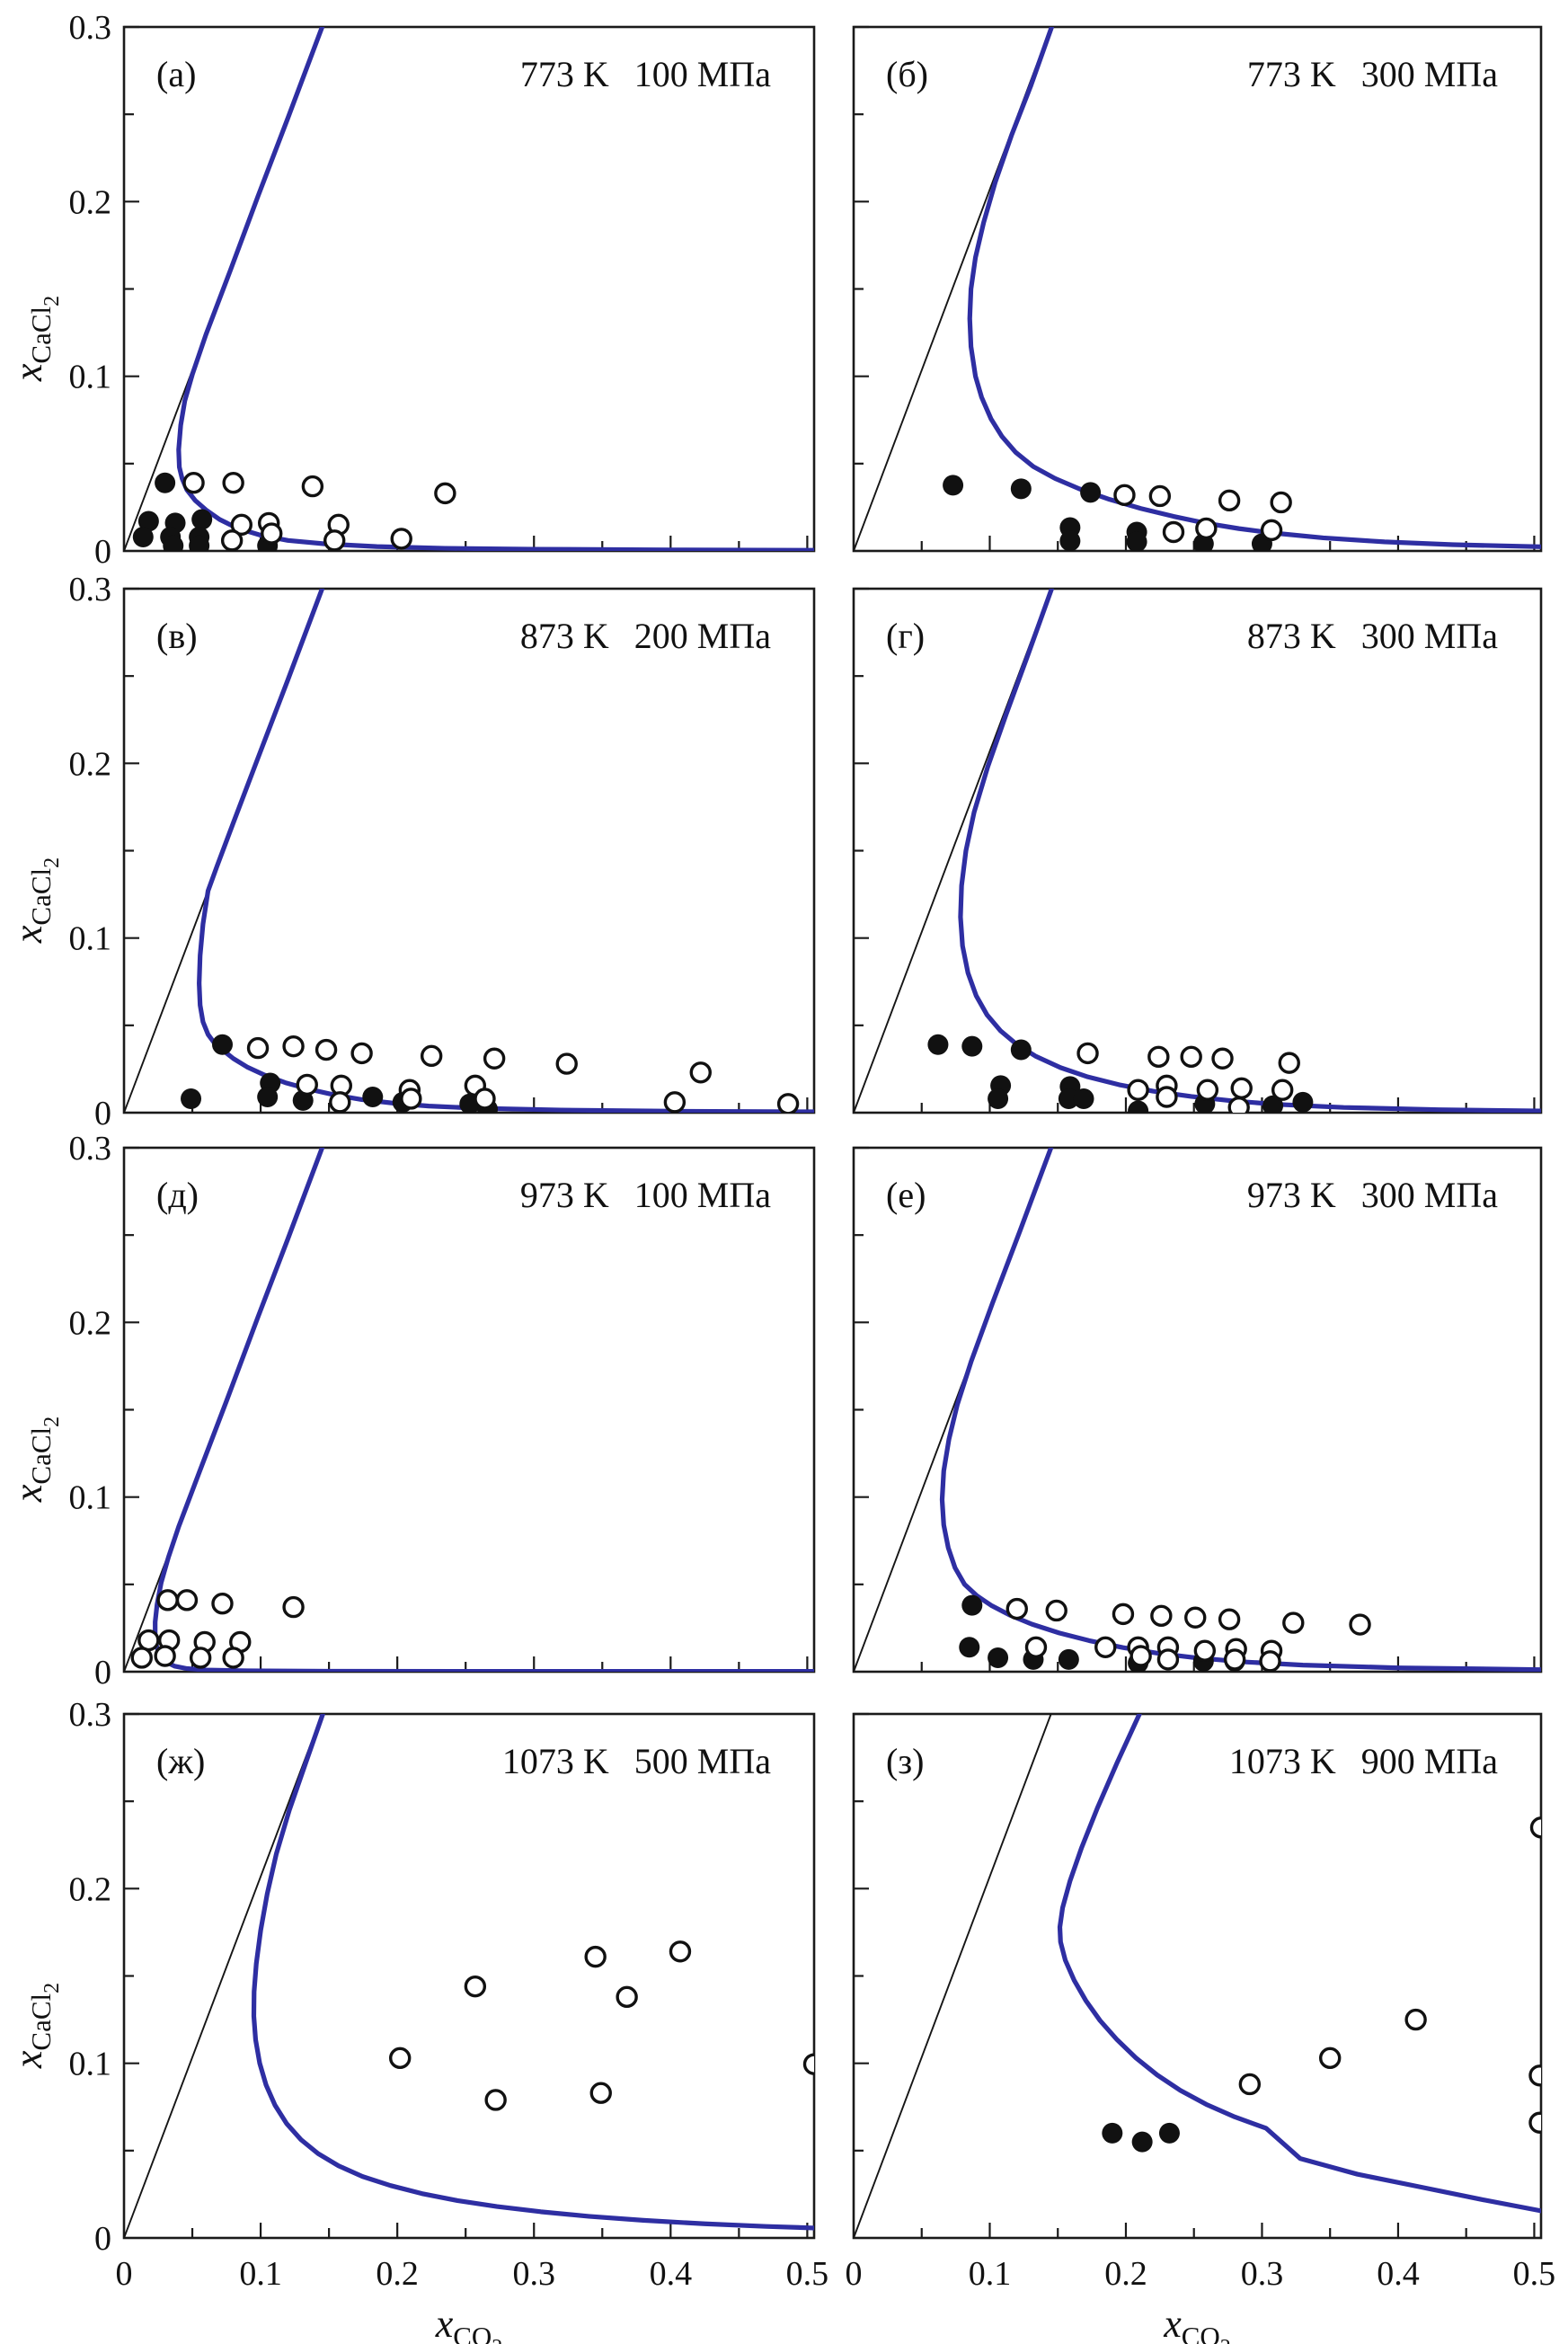  What do you see at coordinates (990, 2274) in the screenshot?
I see `x-tick-label: 0.1` at bounding box center [990, 2274].